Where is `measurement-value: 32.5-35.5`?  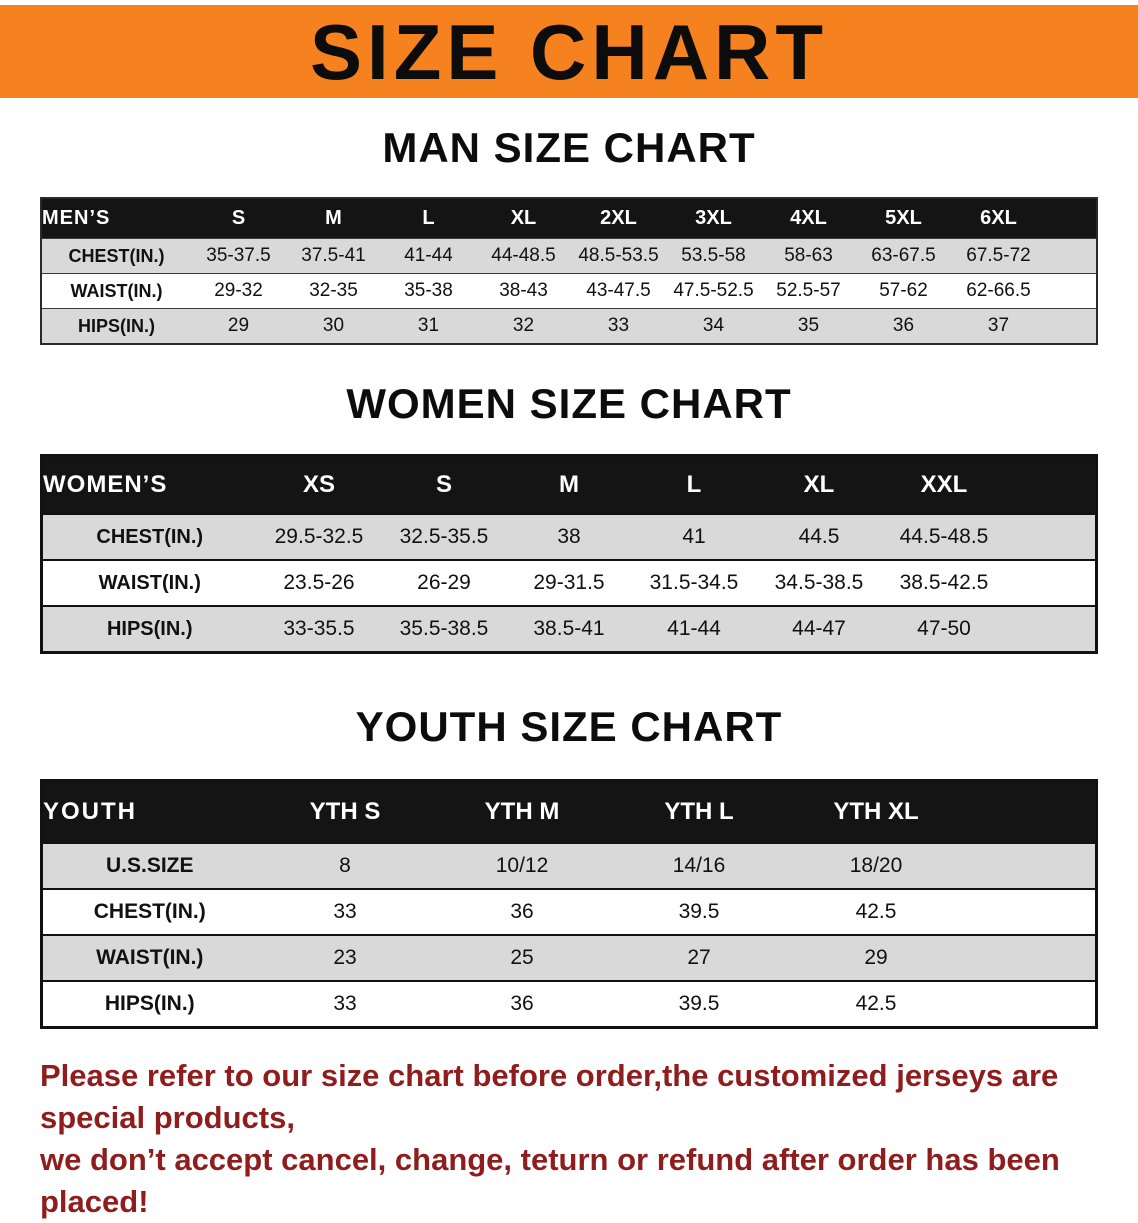 measurement-value: 32.5-35.5 is located at coordinates (444, 537).